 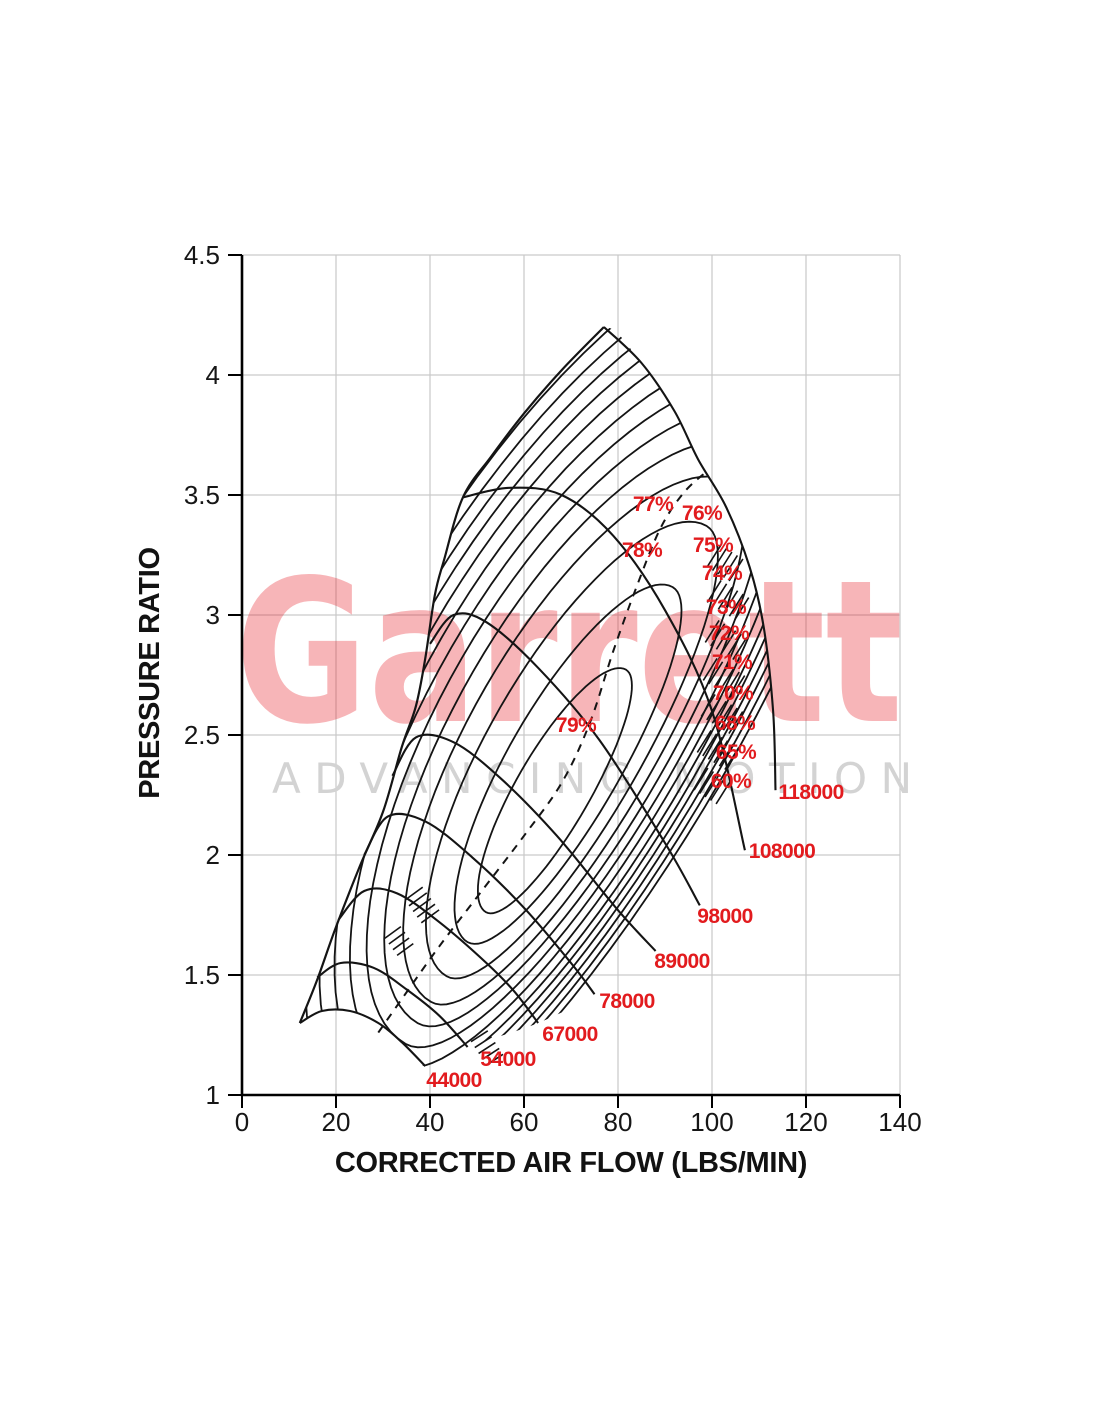 I want to click on efficiency-label-73: 73%, so click(x=726, y=607).